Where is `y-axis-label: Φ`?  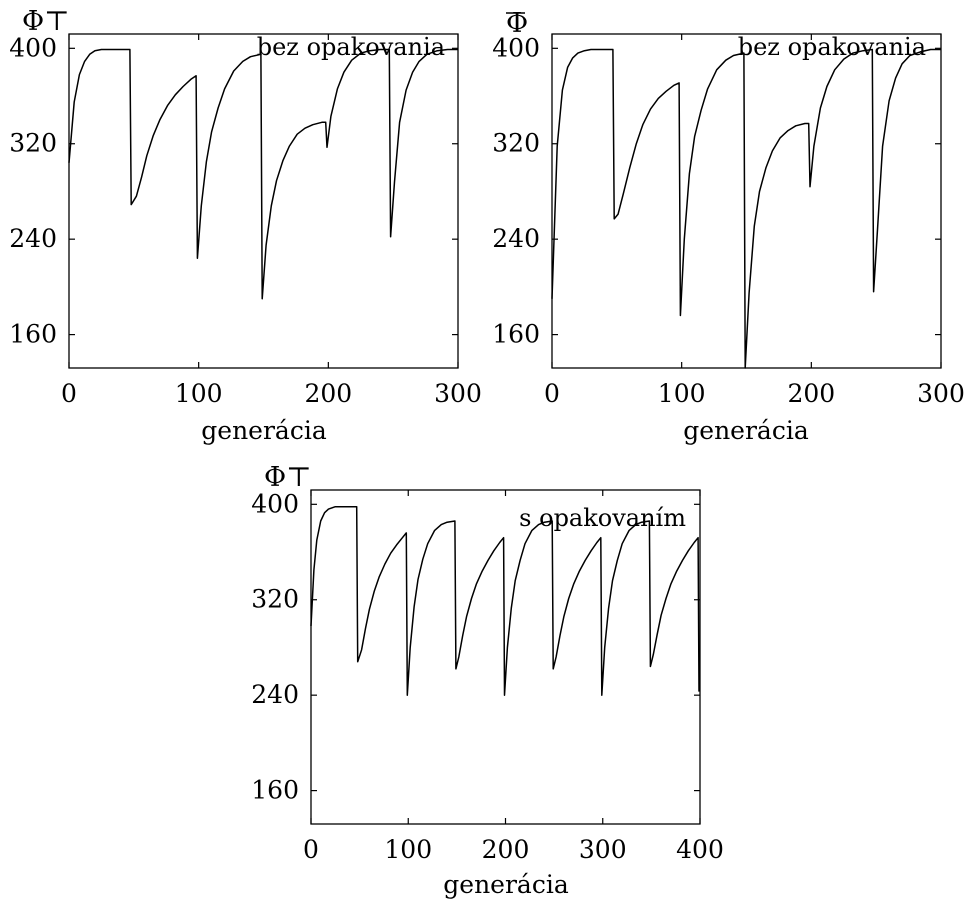 y-axis-label: Φ is located at coordinates (517, 23).